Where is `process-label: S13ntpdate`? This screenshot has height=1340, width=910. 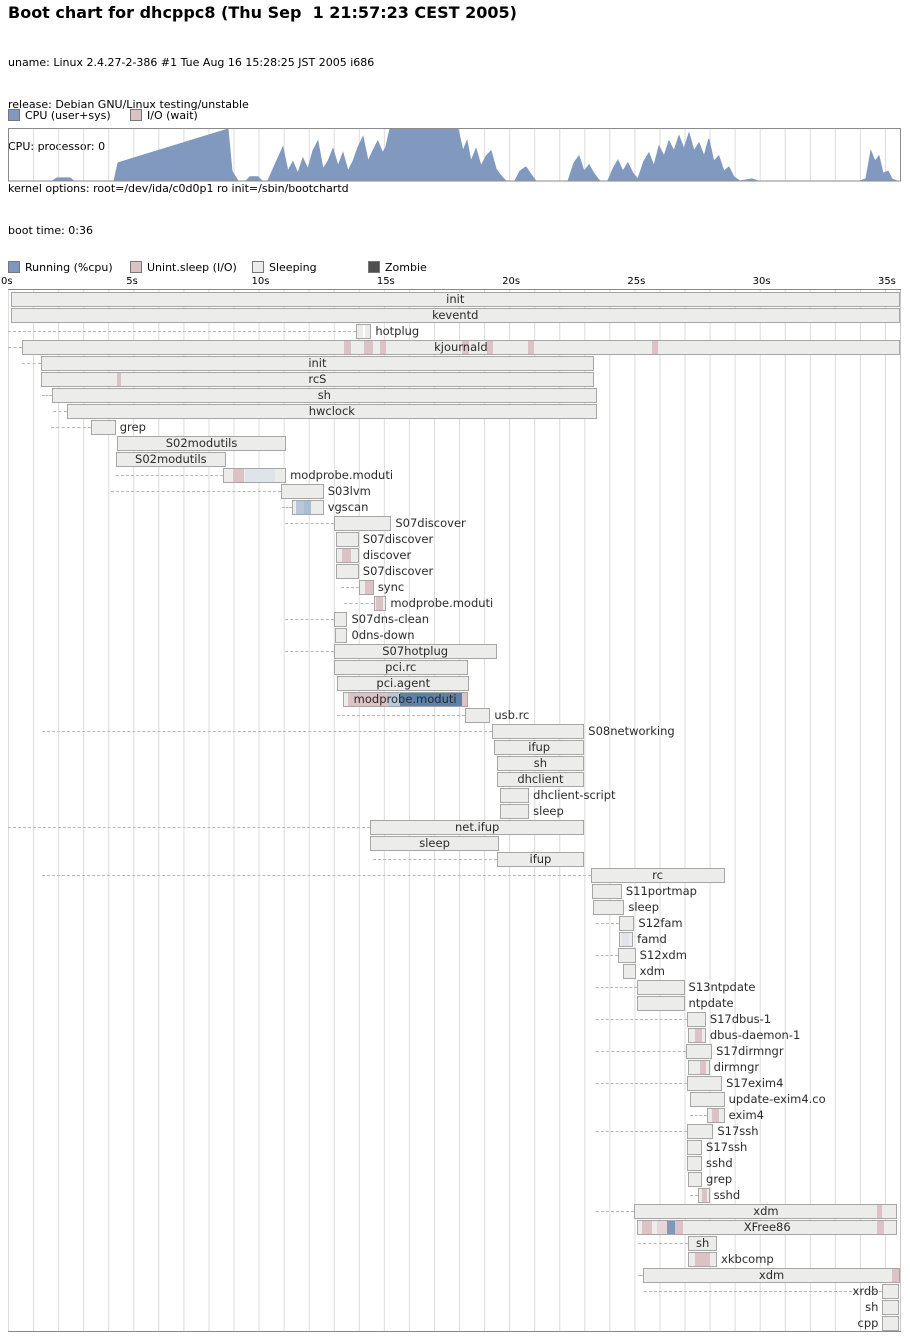 process-label: S13ntpdate is located at coordinates (722, 987).